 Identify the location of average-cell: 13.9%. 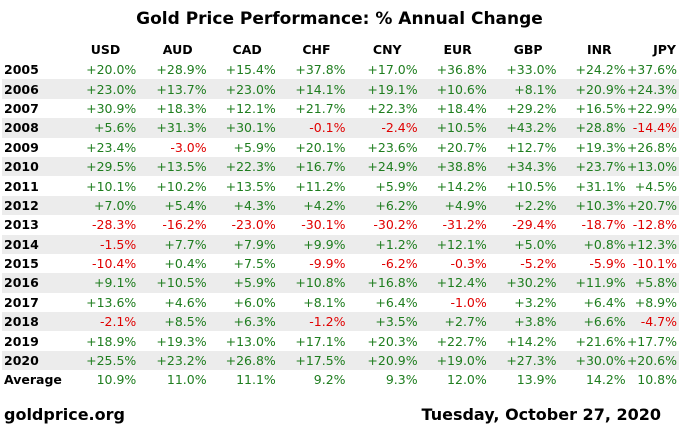
(536, 380).